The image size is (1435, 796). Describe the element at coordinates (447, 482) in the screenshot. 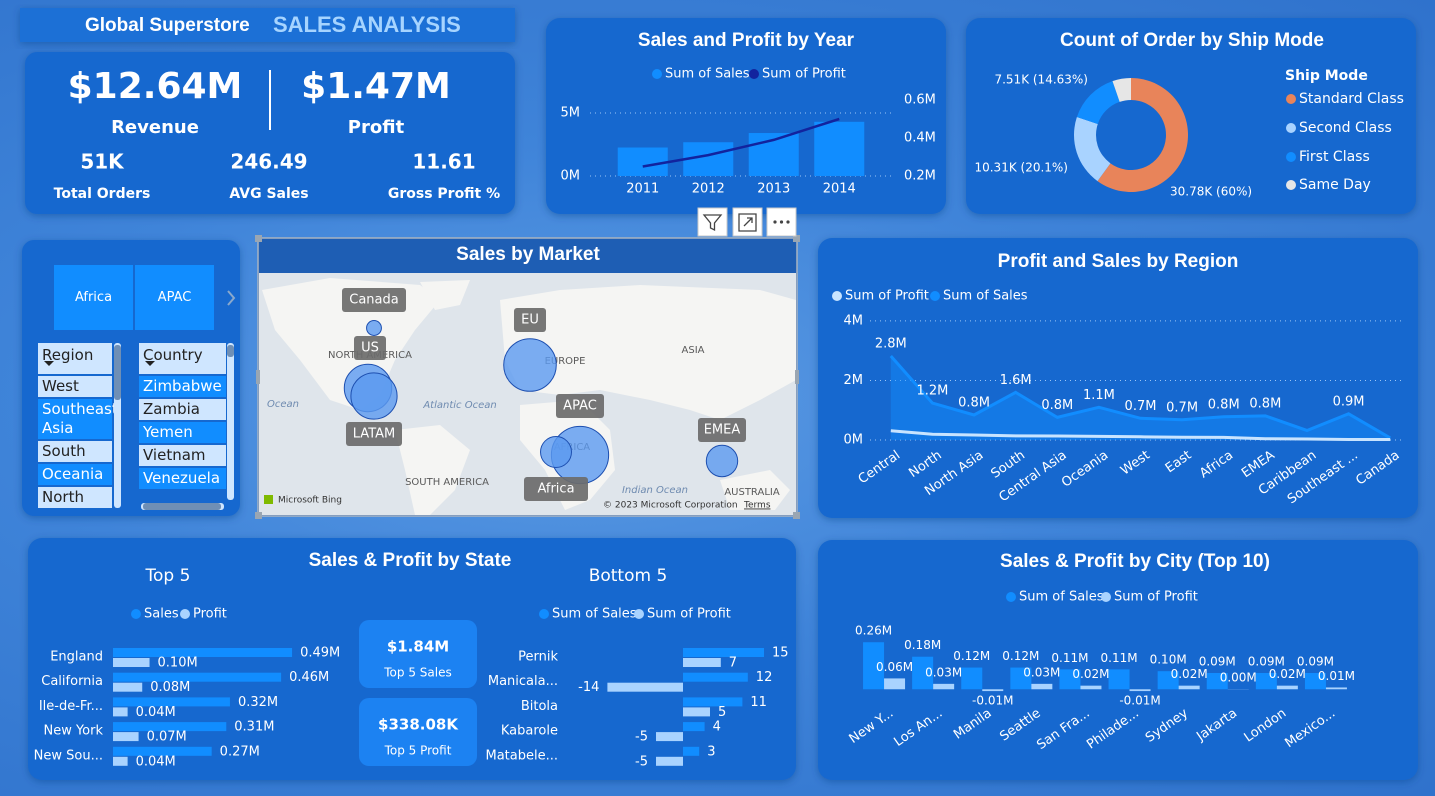

I see `place-label: SOUTH AMERICA` at that location.